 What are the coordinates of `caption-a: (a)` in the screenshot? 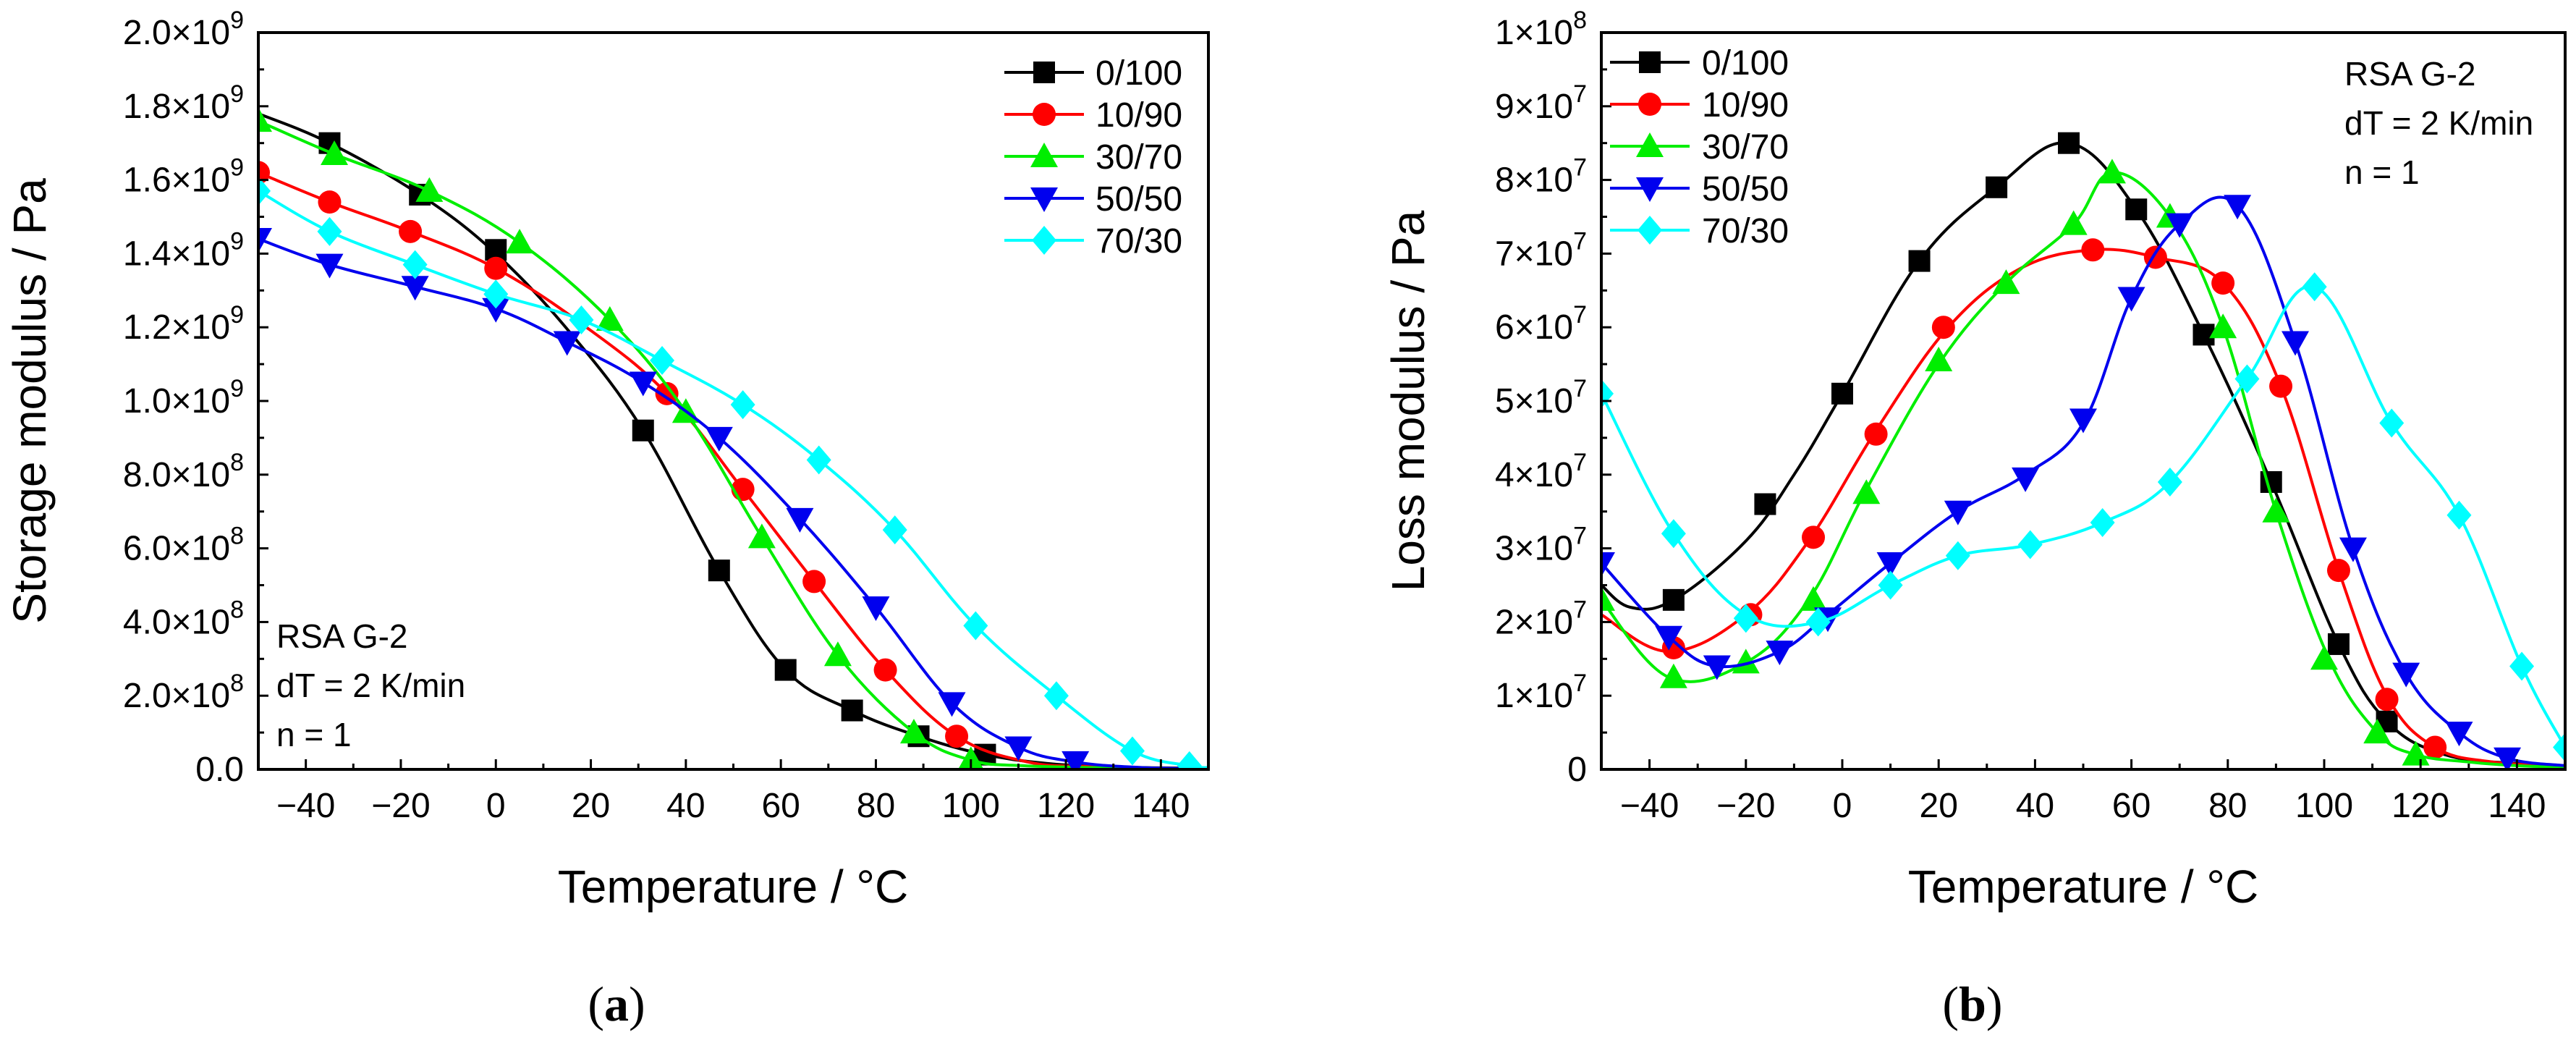 It's located at (616, 1003).